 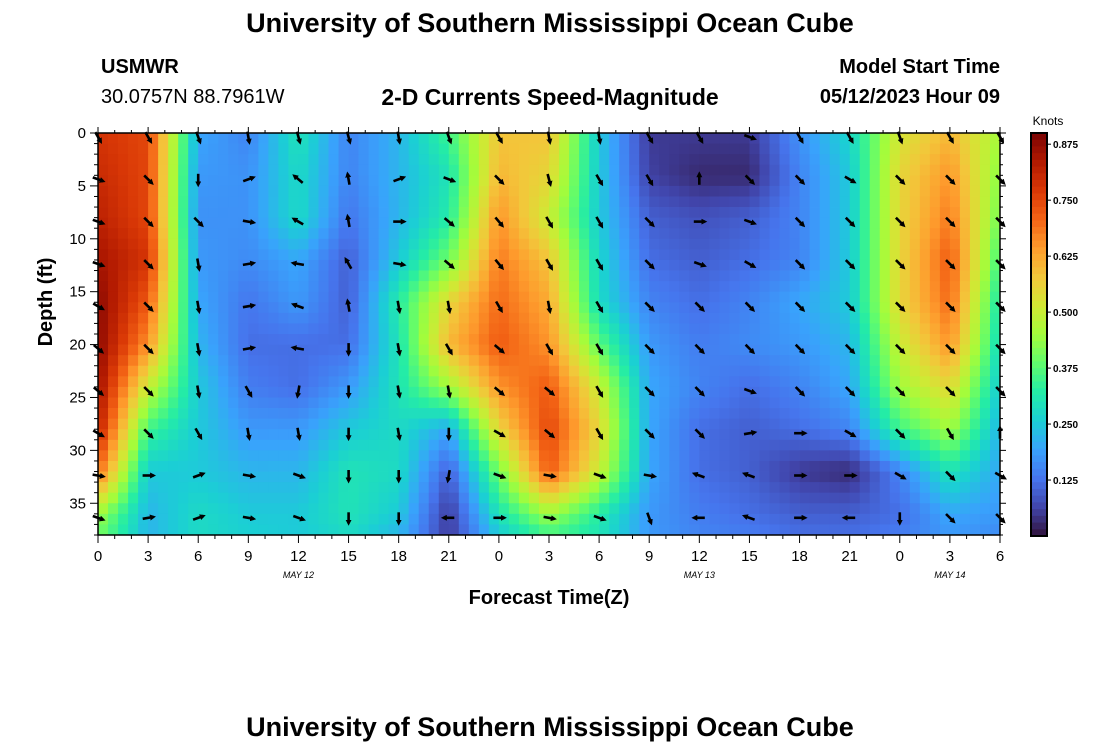 What do you see at coordinates (919, 67) in the screenshot?
I see `model-start-label: Model Start Time` at bounding box center [919, 67].